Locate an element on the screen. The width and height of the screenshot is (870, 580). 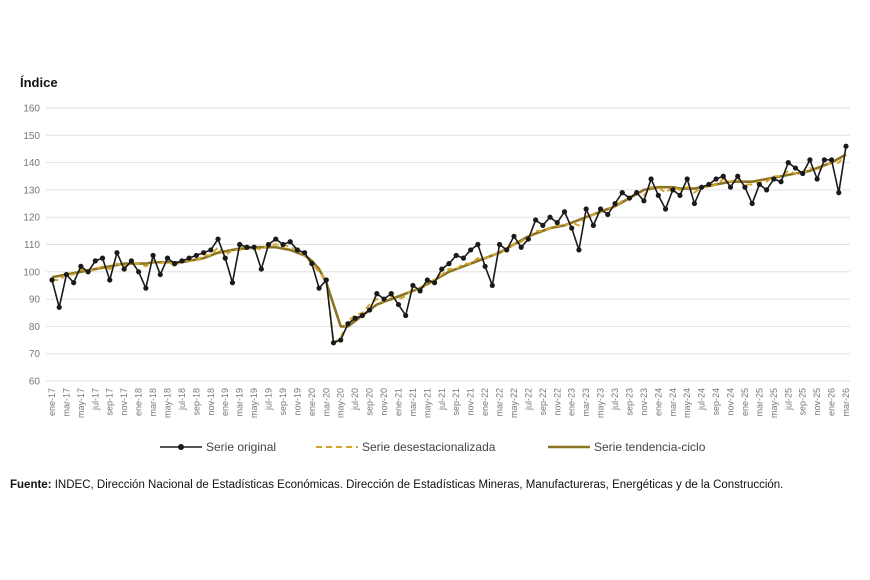
legend-label: Serie tendencia-ciclo is located at coordinates (650, 447).